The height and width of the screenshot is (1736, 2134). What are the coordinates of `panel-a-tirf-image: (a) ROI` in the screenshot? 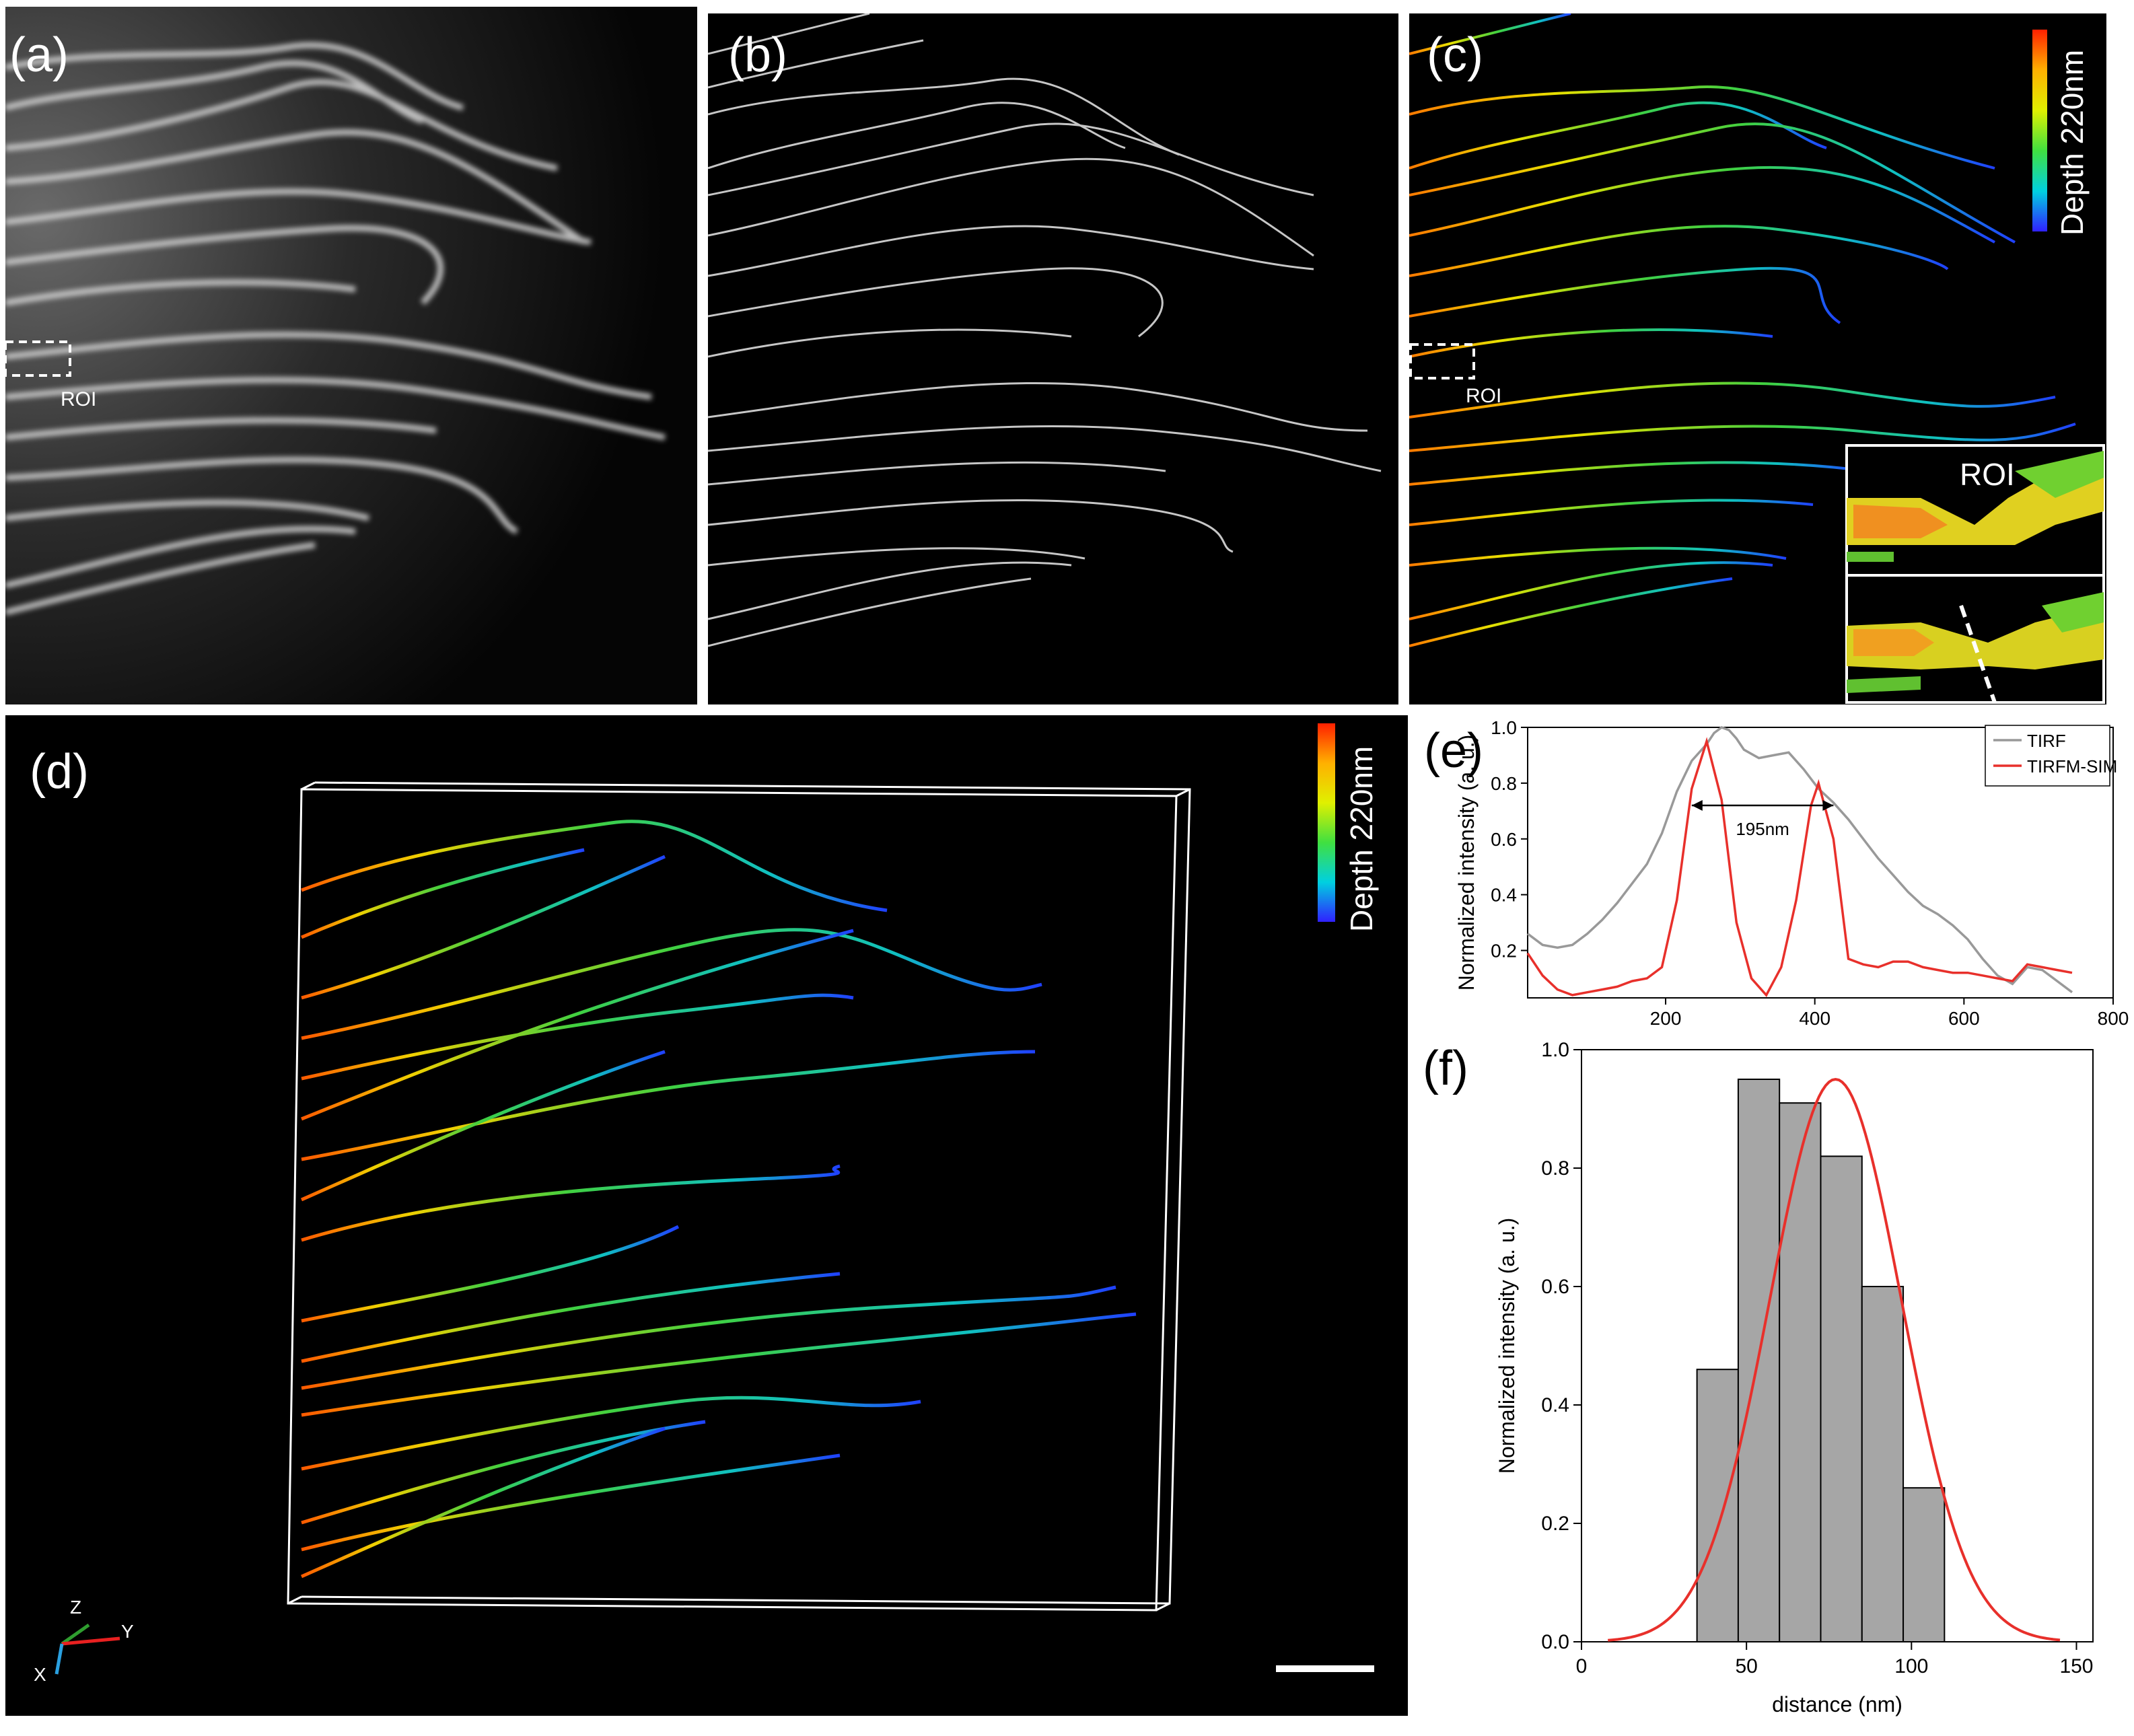 It's located at (351, 355).